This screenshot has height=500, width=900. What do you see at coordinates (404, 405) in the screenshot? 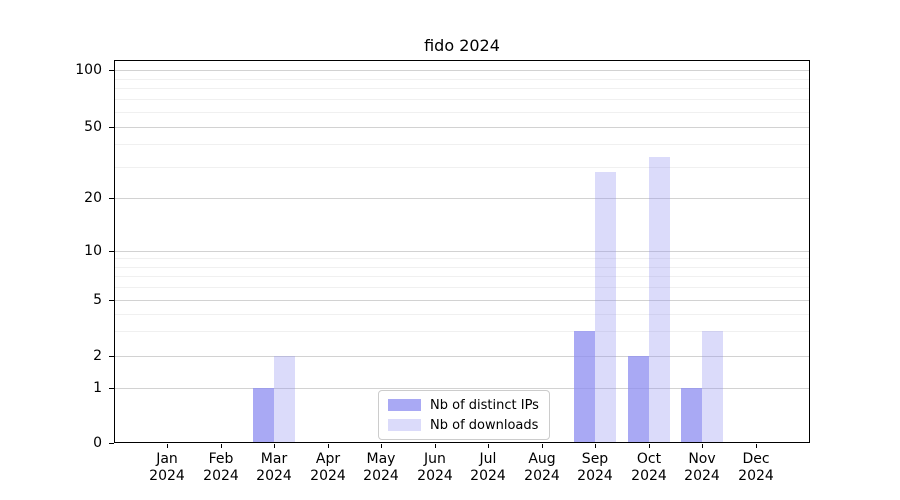
I see `legend-swatch-distinct-ips` at bounding box center [404, 405].